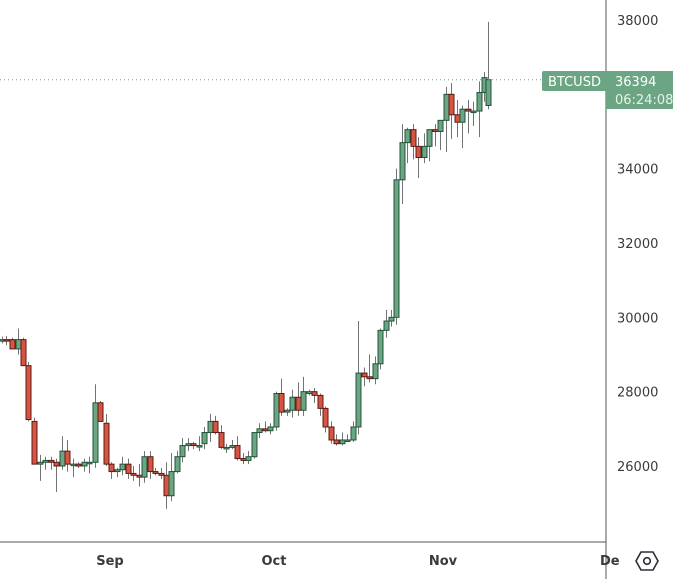 This screenshot has width=673, height=584. Describe the element at coordinates (607, 90) in the screenshot. I see `last-price-label: BTCUSD 36394 06:24:08` at that location.